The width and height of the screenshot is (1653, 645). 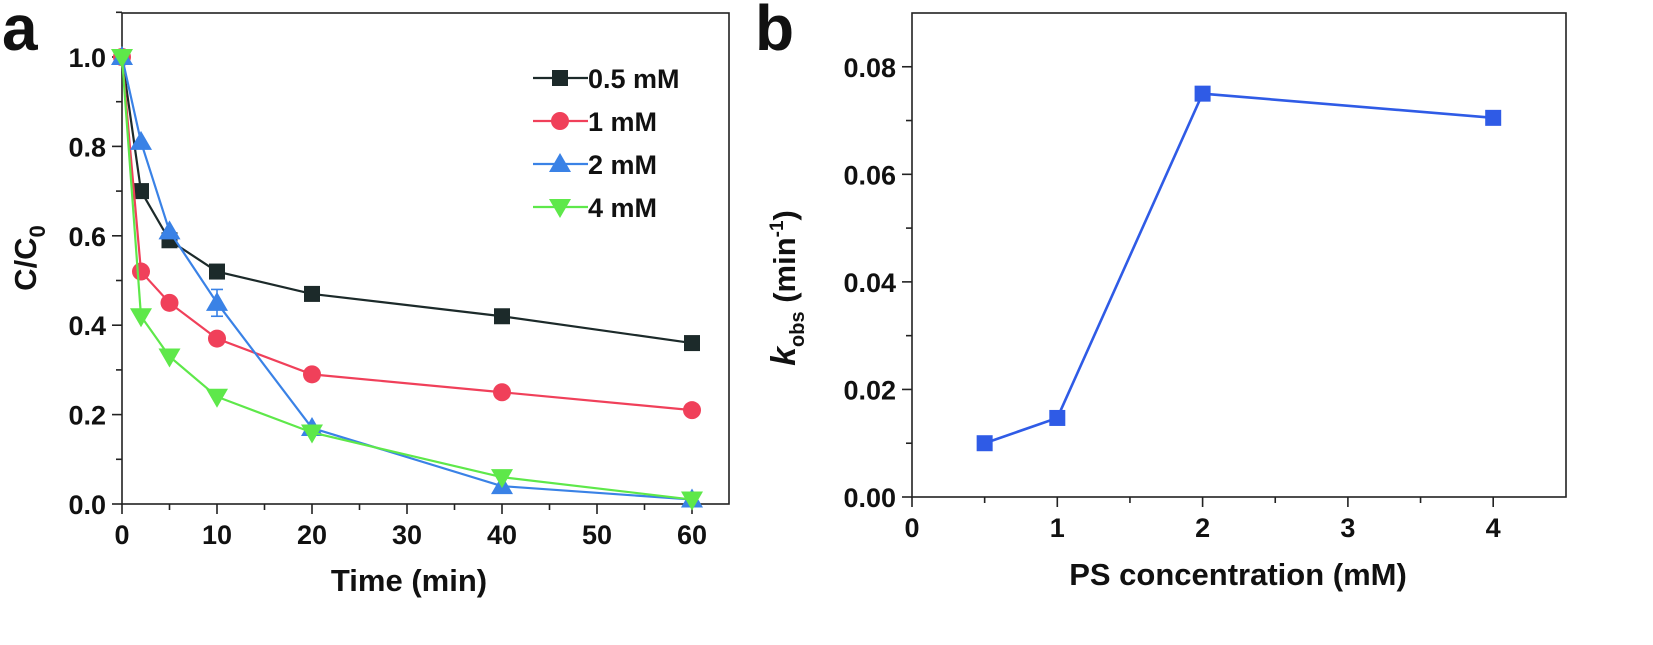 I want to click on panel-b-y-axis-title: kobs (min-1), so click(x=787, y=288).